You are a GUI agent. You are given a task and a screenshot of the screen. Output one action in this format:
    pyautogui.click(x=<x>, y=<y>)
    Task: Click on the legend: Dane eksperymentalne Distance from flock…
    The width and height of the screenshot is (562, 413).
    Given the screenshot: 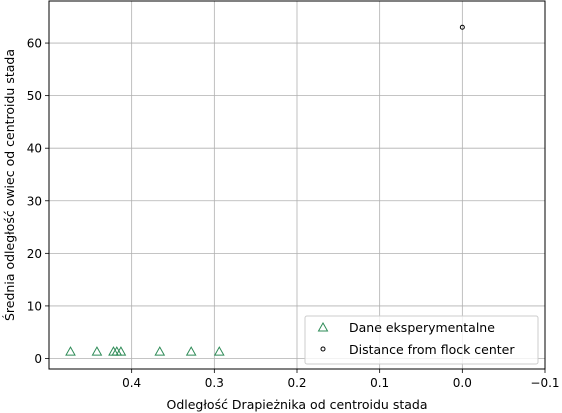 What is the action you would take?
    pyautogui.click(x=421, y=340)
    